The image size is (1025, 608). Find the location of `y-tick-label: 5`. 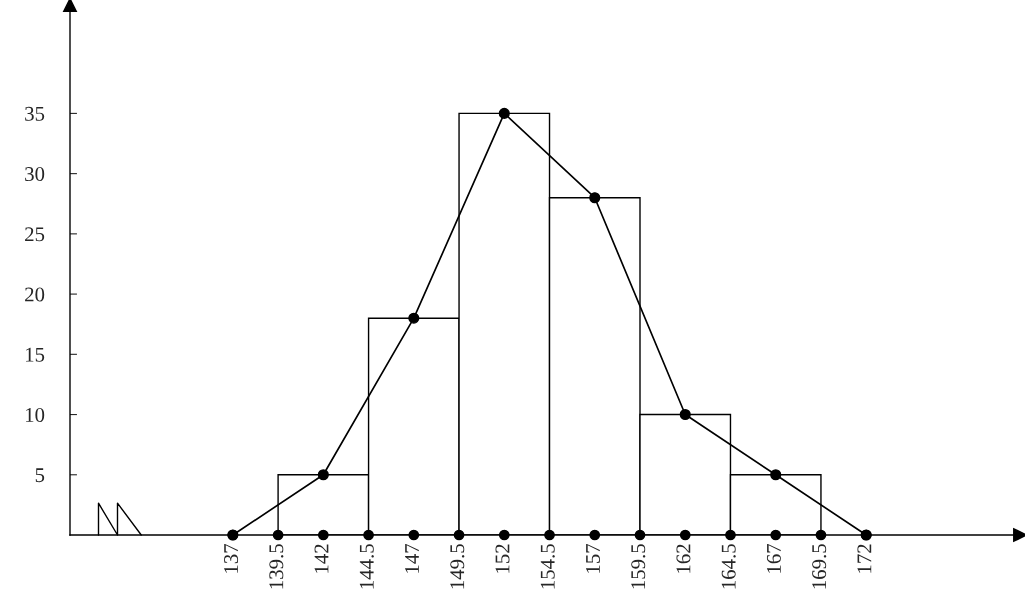

y-tick-label: 5 is located at coordinates (40, 475).